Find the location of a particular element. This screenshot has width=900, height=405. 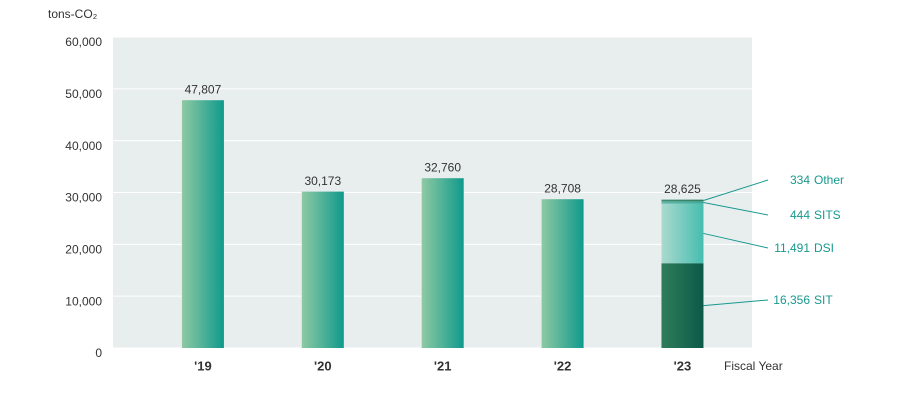

value-label: 30,173 is located at coordinates (322, 181).